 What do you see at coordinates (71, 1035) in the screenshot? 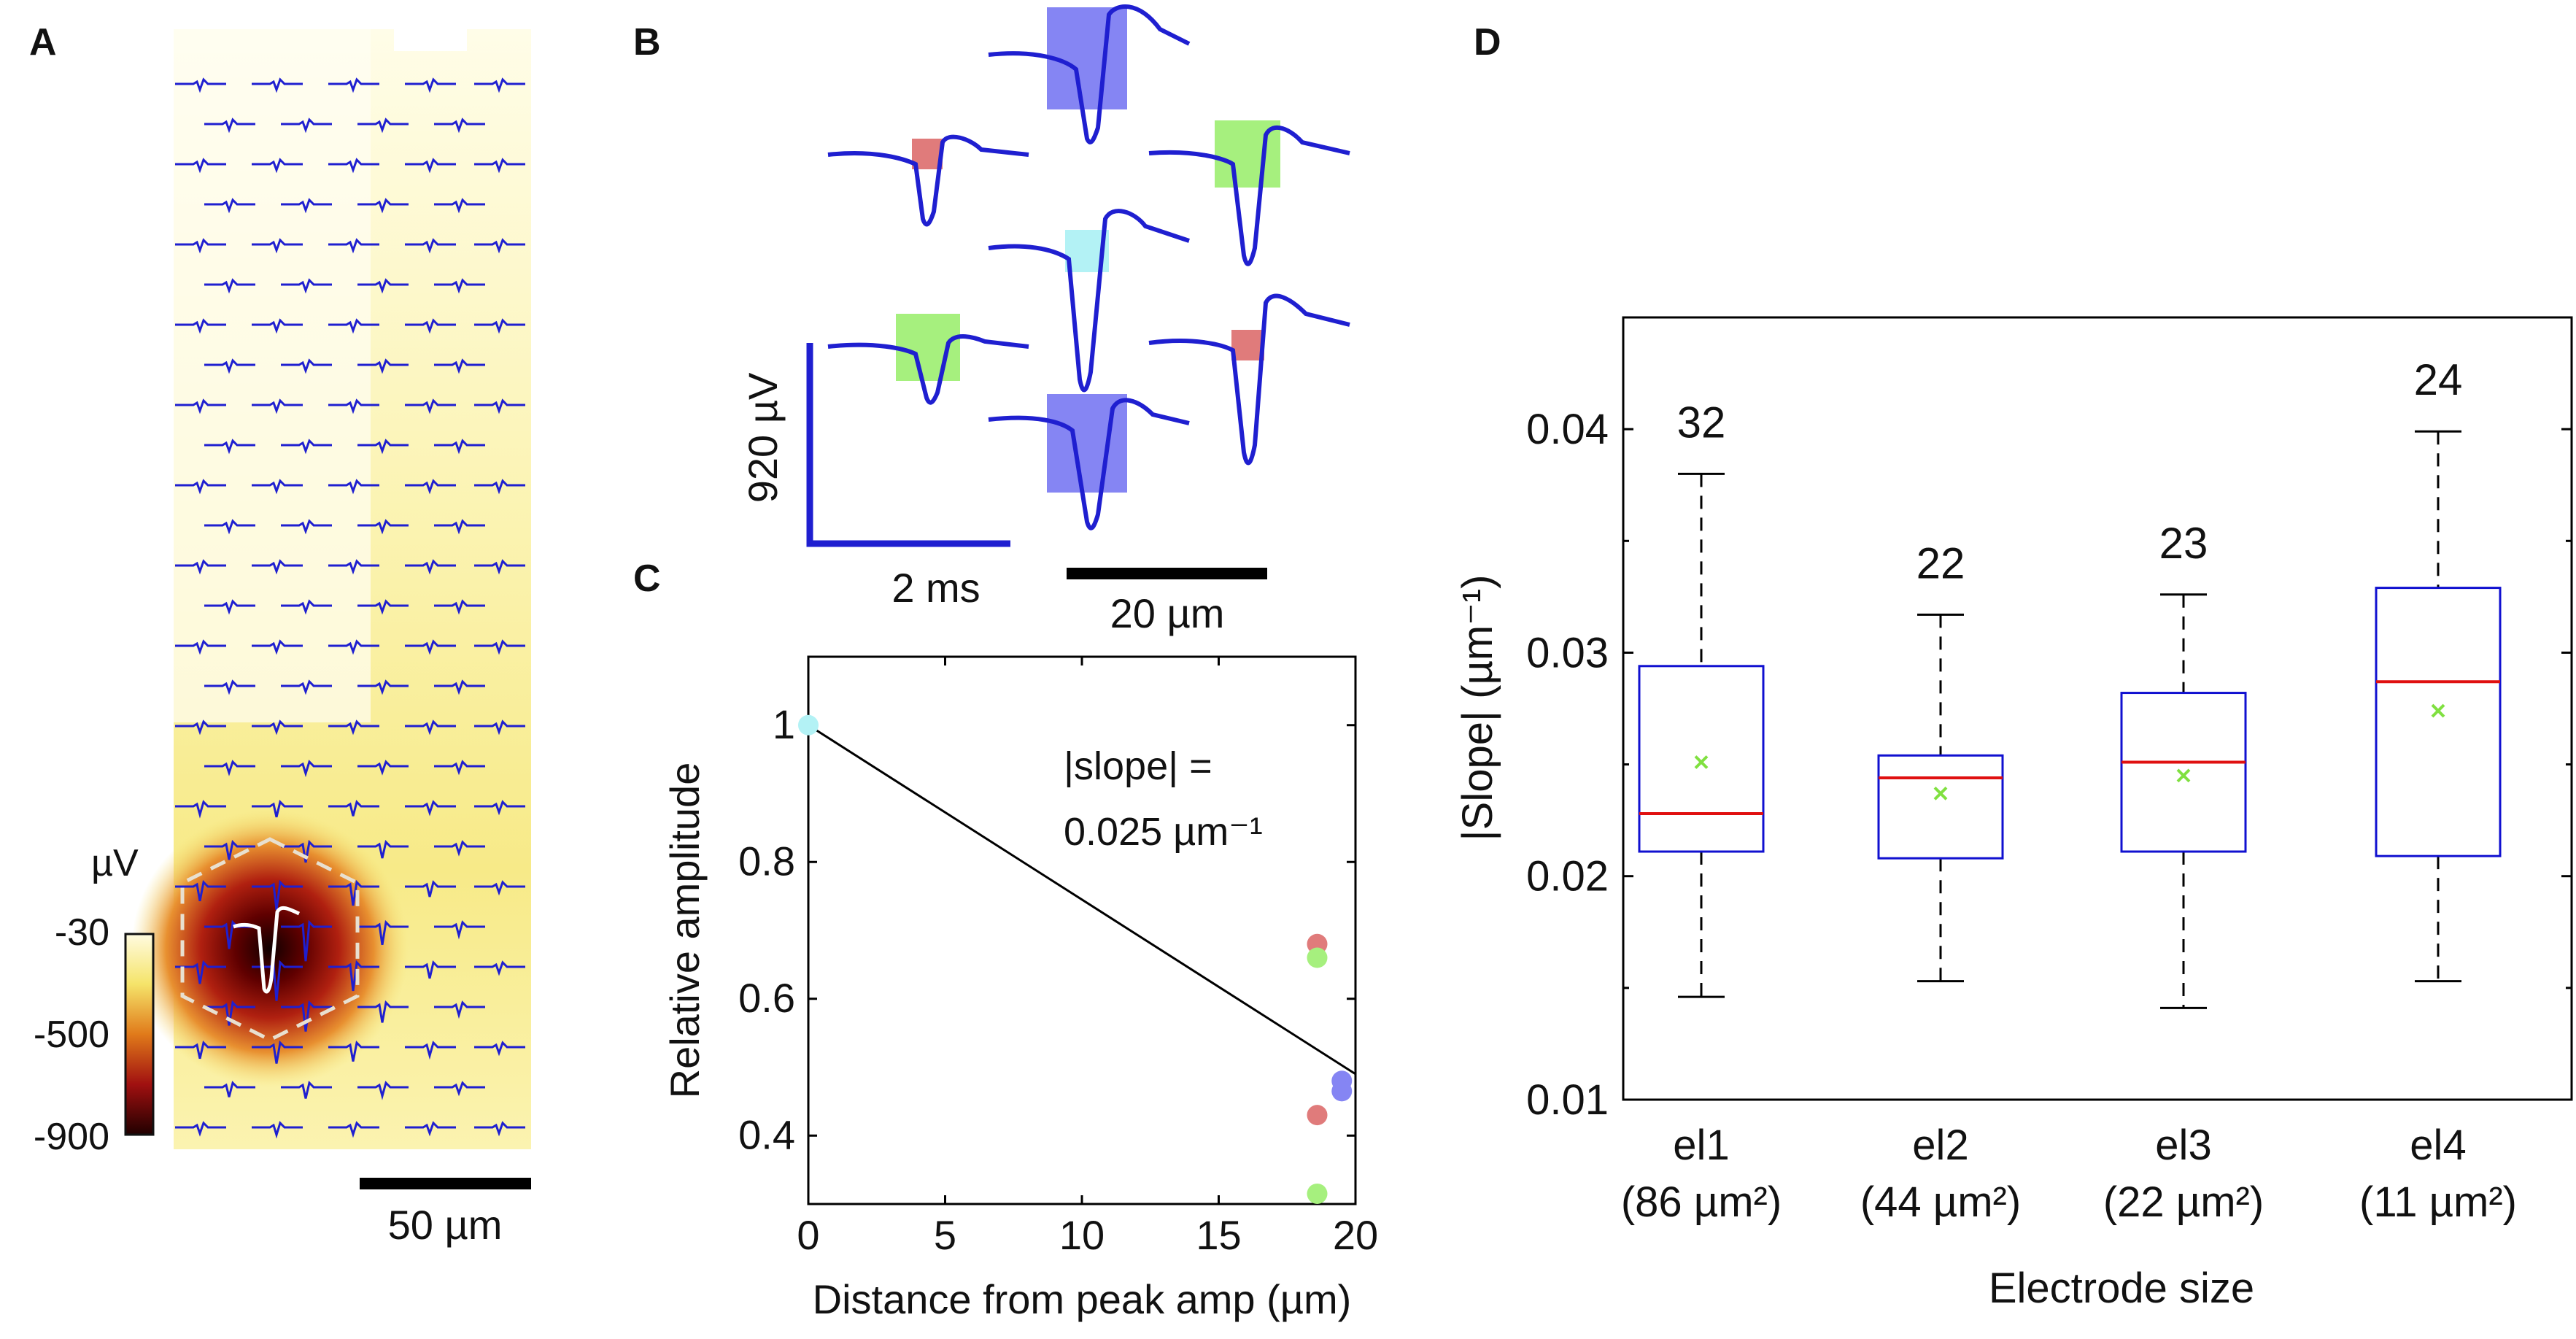
I see `colorbar-tick: -500` at bounding box center [71, 1035].